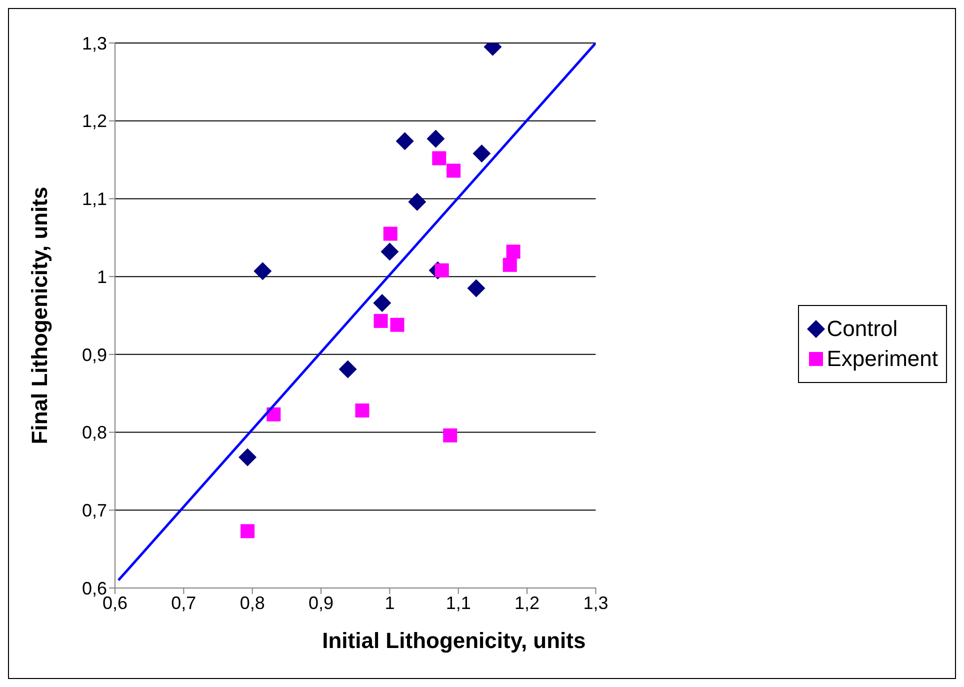  I want to click on y-tick-label: 1,3, so click(94, 43).